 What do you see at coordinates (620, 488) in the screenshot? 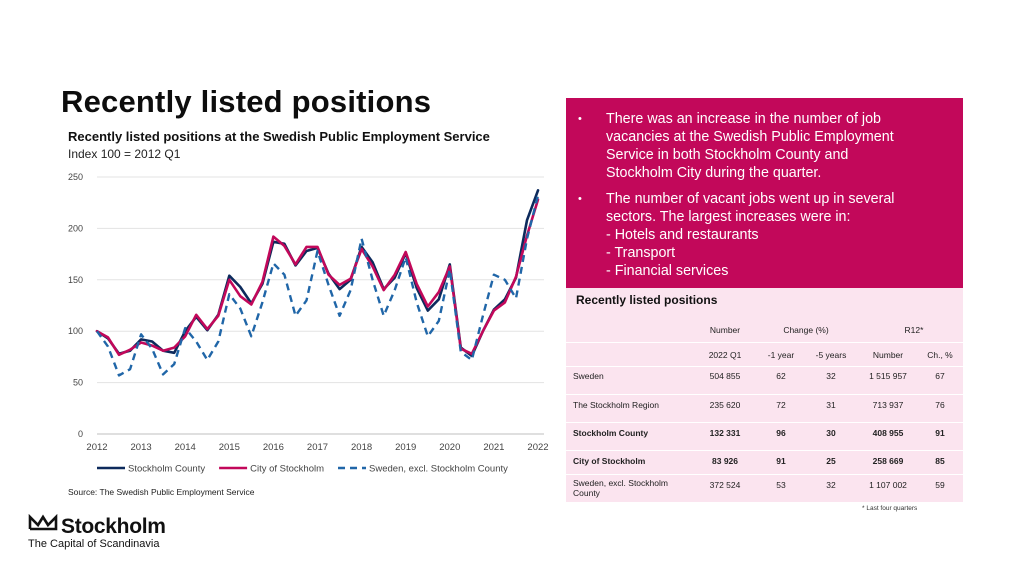
I see `table-row-label: Sweden, excl. Stockholm County` at bounding box center [620, 488].